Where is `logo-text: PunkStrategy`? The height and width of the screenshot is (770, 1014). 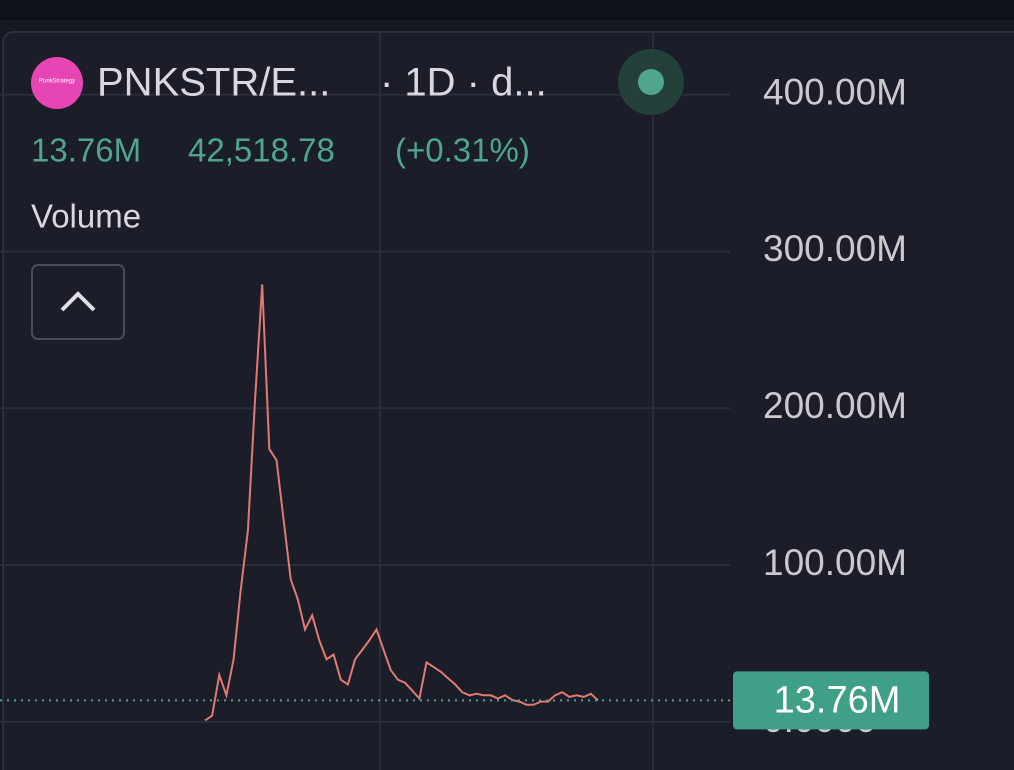 logo-text: PunkStrategy is located at coordinates (57, 82).